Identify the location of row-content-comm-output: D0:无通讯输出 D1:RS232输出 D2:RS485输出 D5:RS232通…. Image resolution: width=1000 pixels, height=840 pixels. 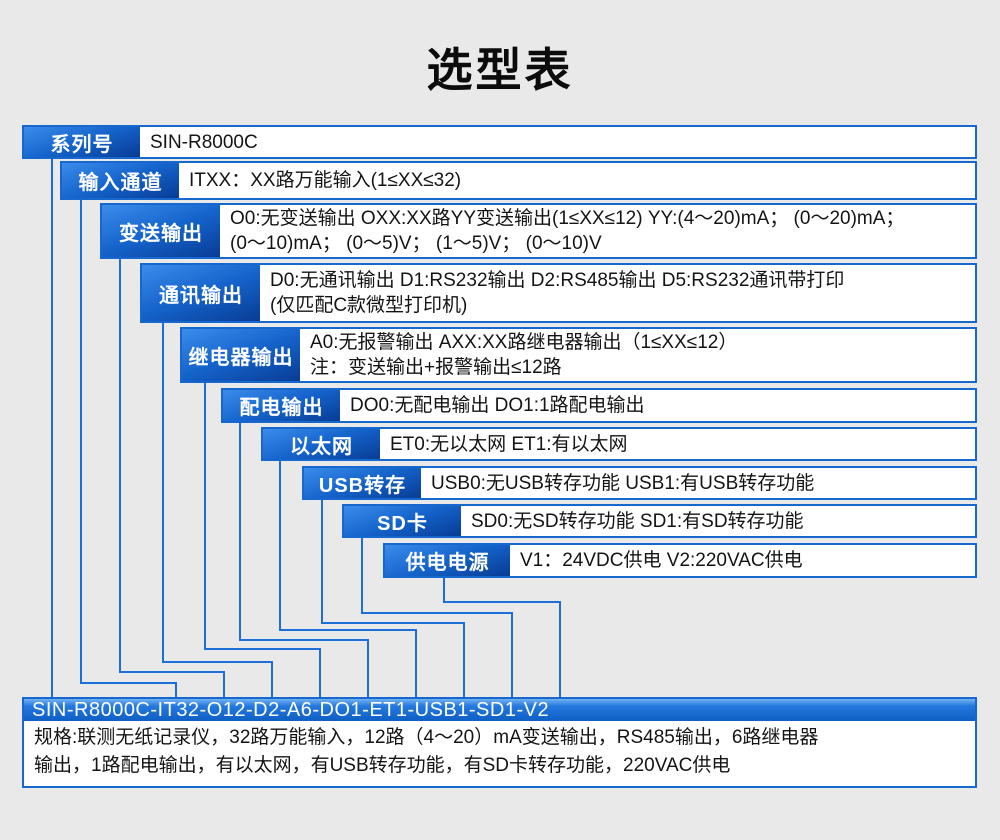
(557, 293).